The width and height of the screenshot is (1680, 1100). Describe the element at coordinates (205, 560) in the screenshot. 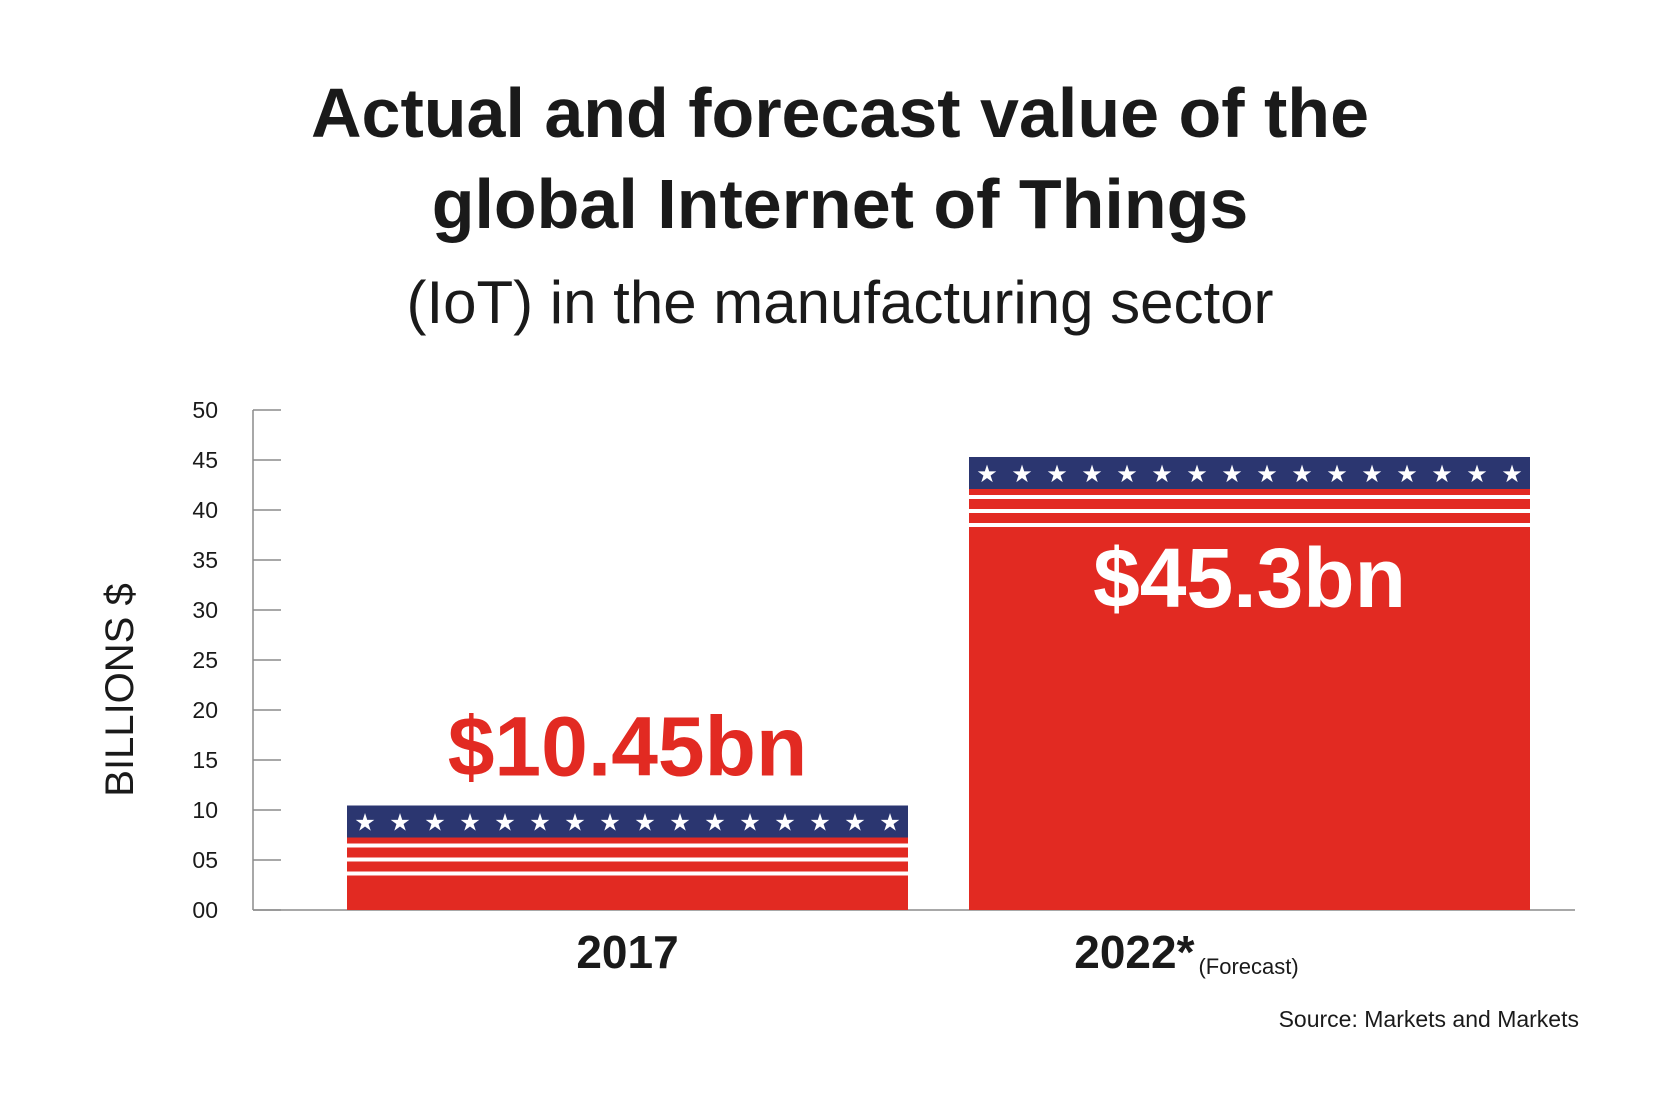

I see `y-tick-label: 35` at that location.